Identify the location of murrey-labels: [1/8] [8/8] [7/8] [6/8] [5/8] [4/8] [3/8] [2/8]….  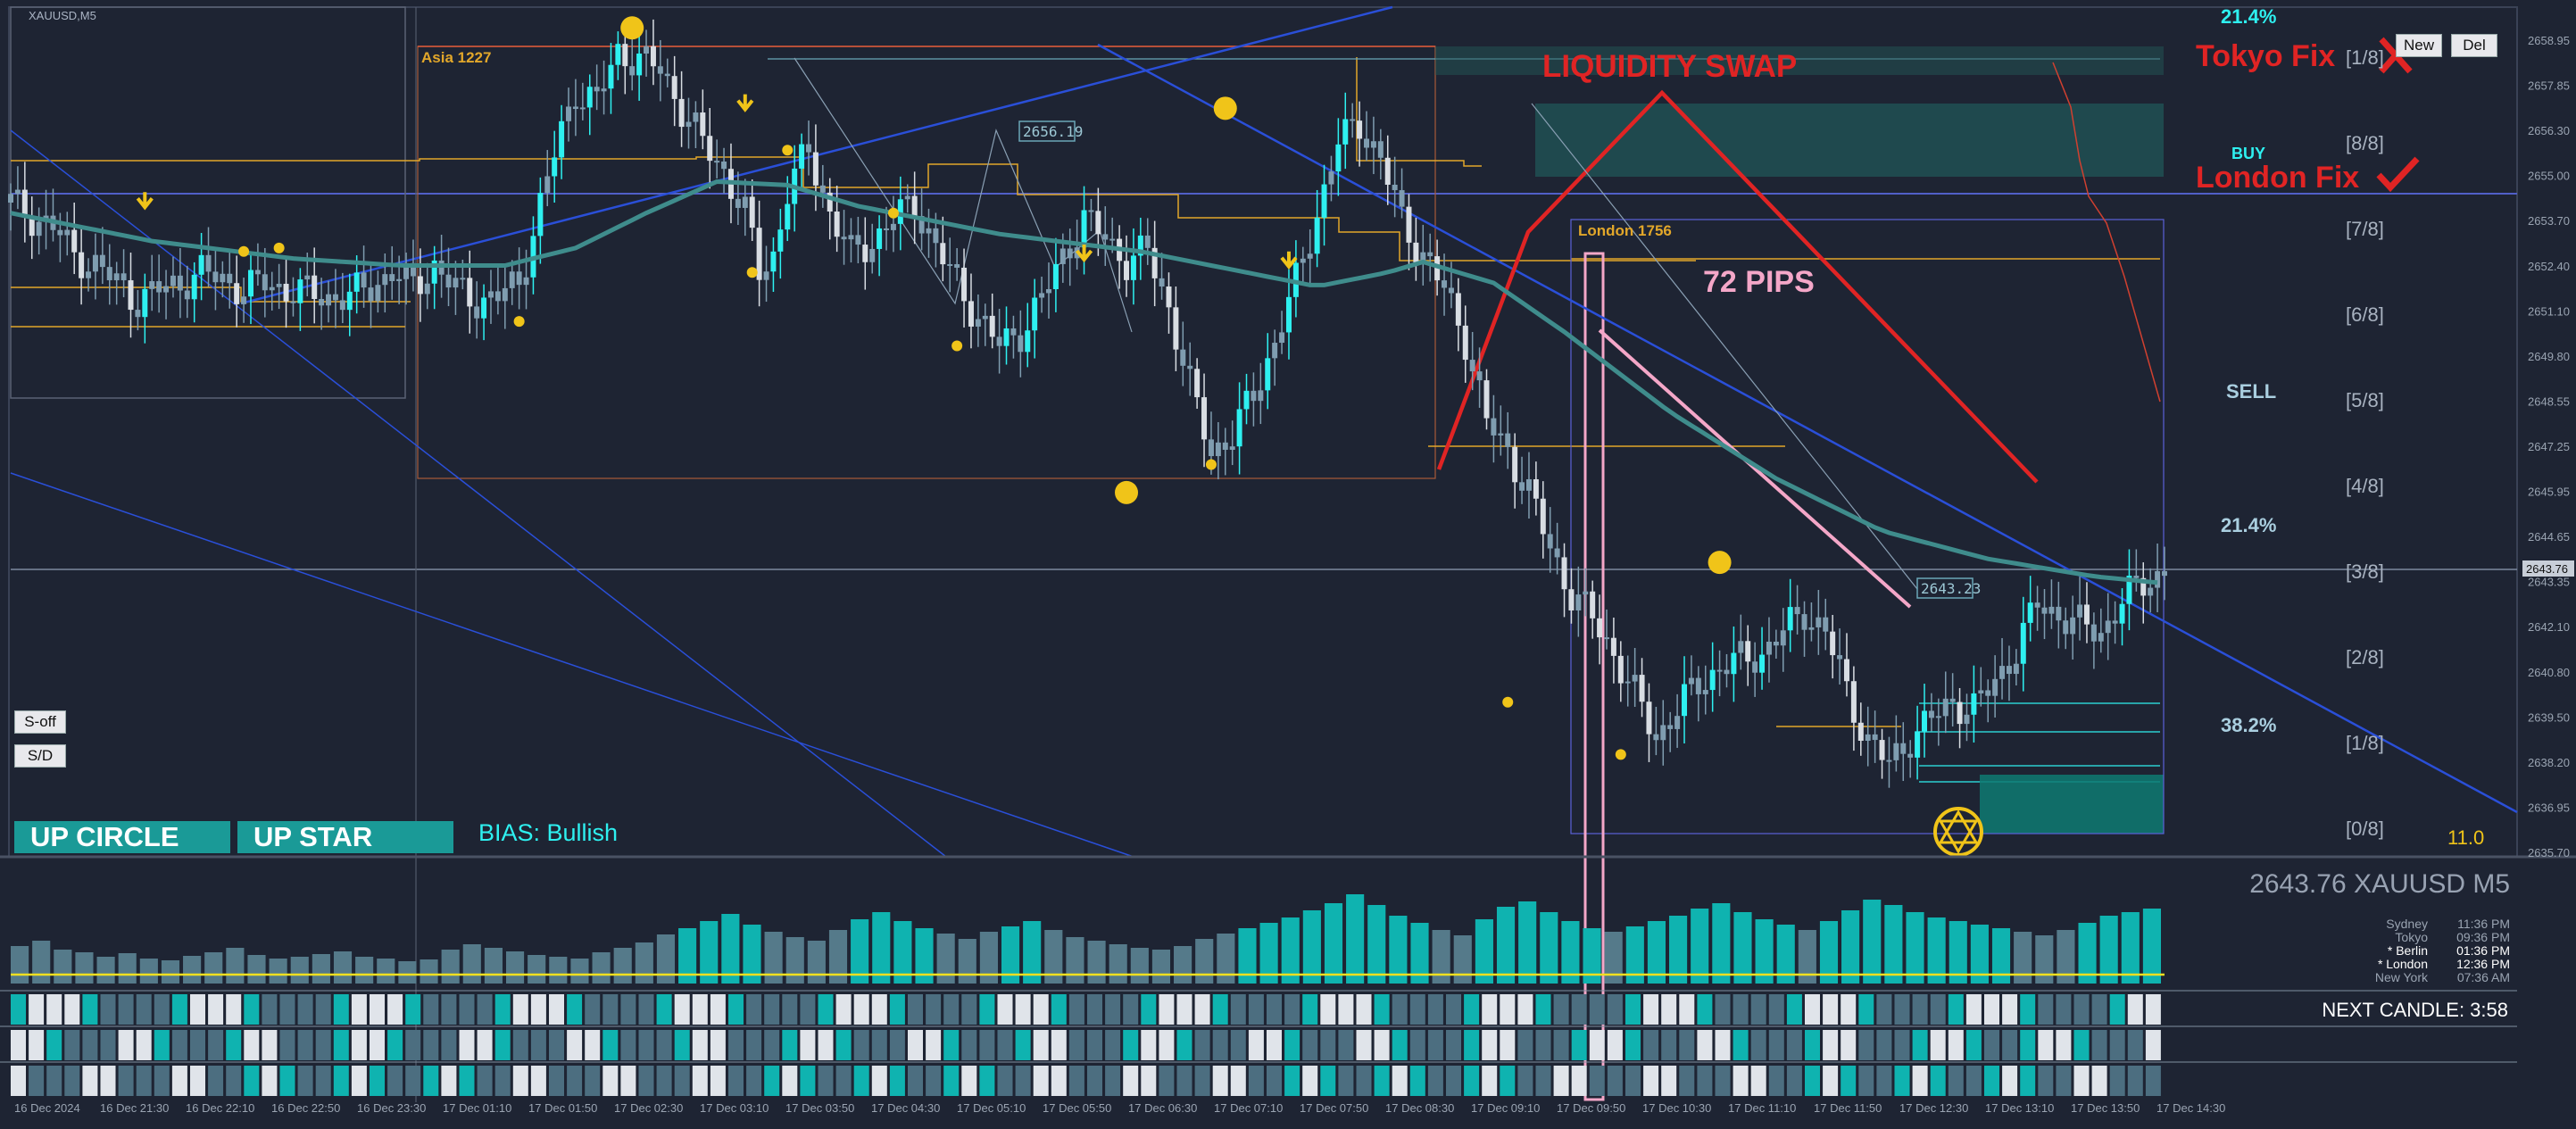
(2365, 443).